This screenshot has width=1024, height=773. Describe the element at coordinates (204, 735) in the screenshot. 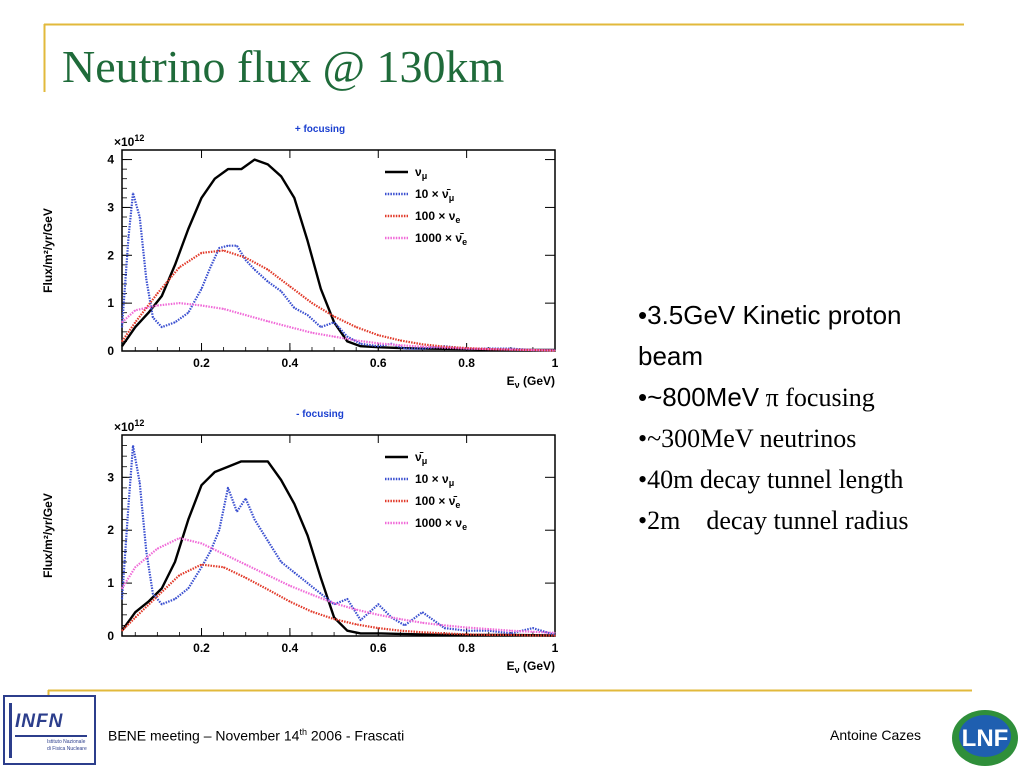

I see `footer-meeting-text: BENE meeting – November 14` at that location.